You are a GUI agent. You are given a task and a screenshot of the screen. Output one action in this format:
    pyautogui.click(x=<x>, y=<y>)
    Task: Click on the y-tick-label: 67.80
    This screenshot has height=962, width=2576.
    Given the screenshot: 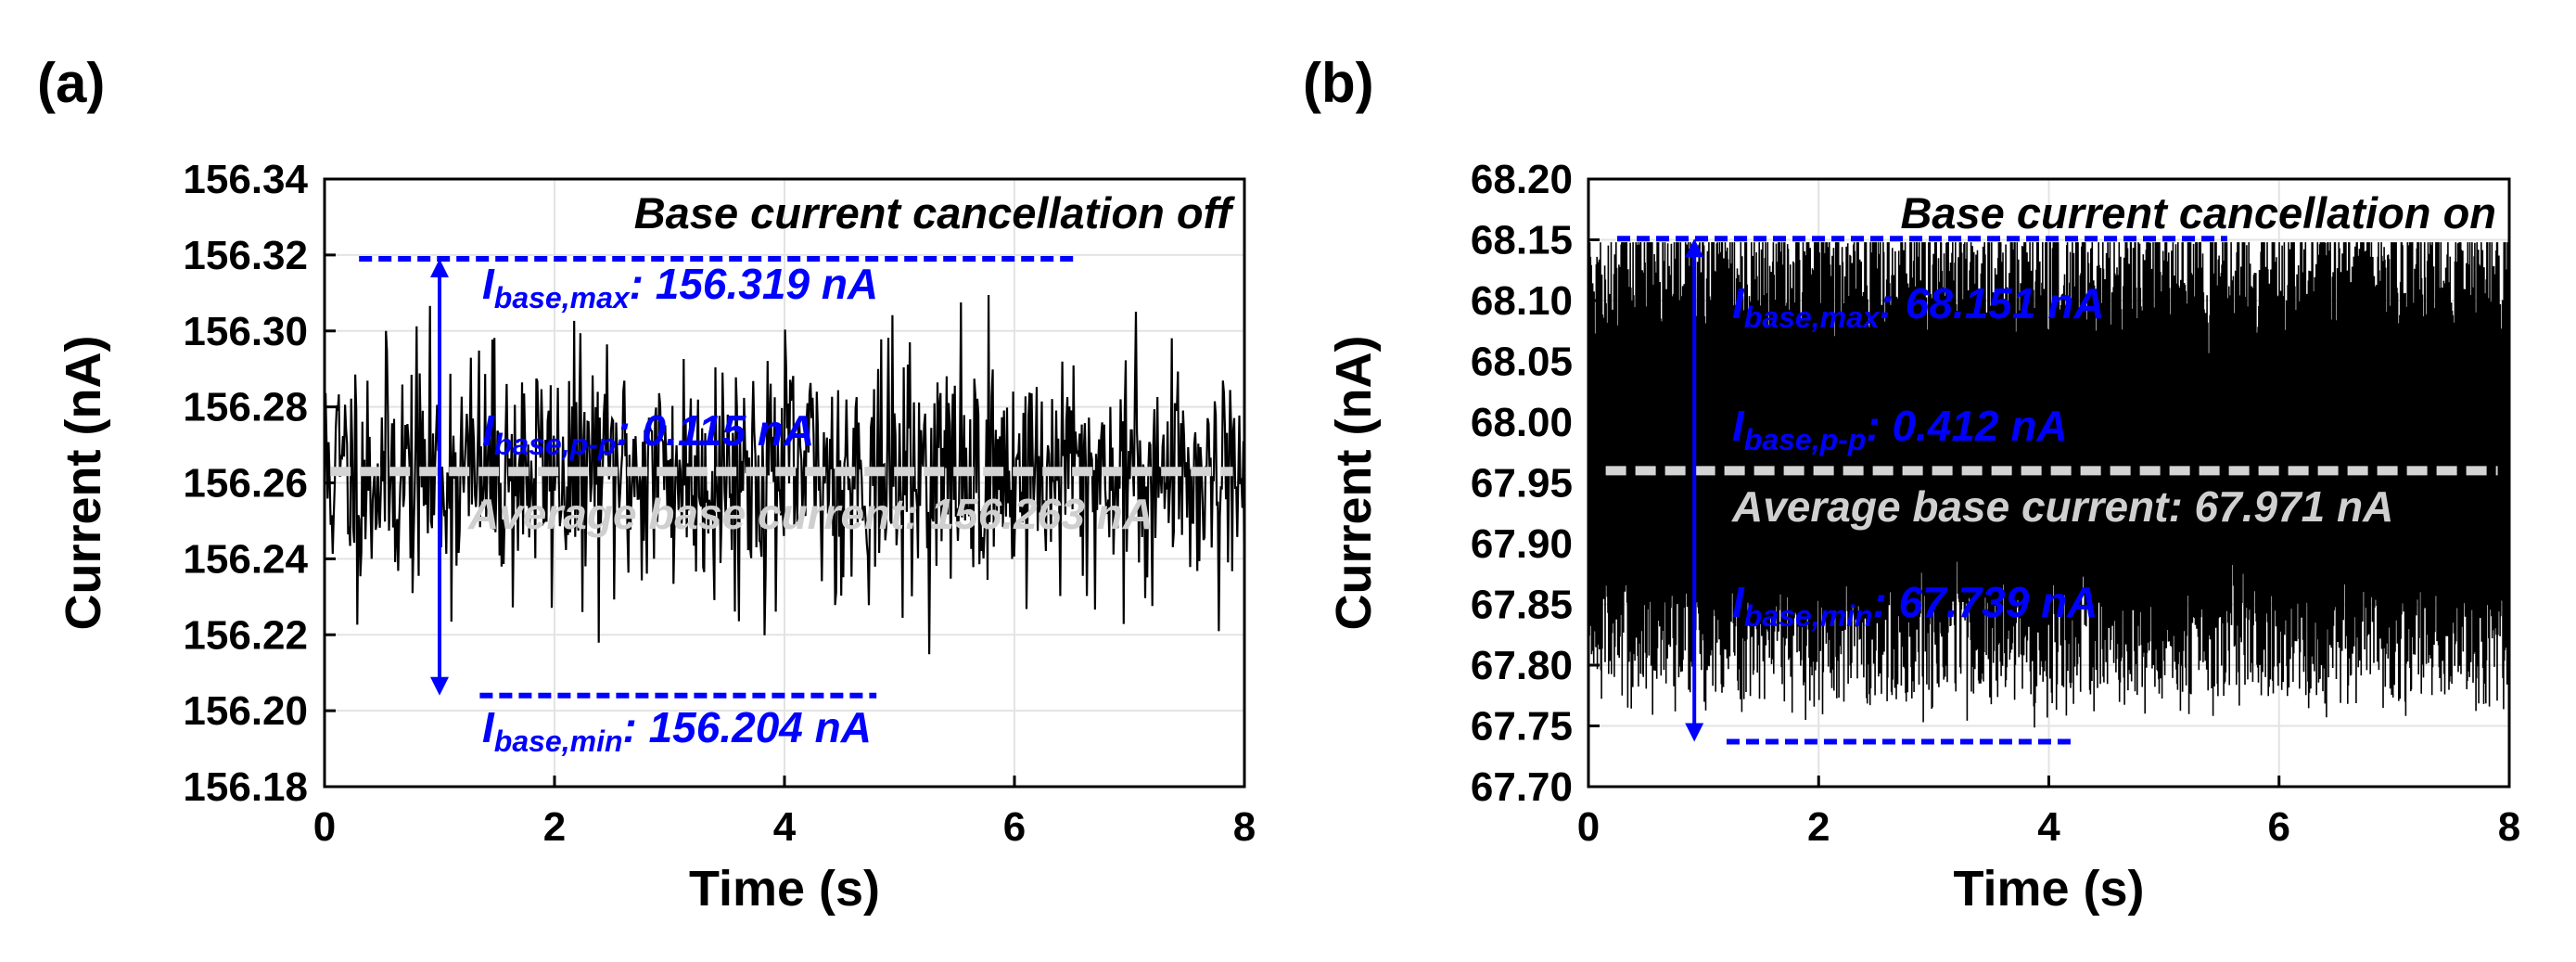 What is the action you would take?
    pyautogui.click(x=1522, y=665)
    